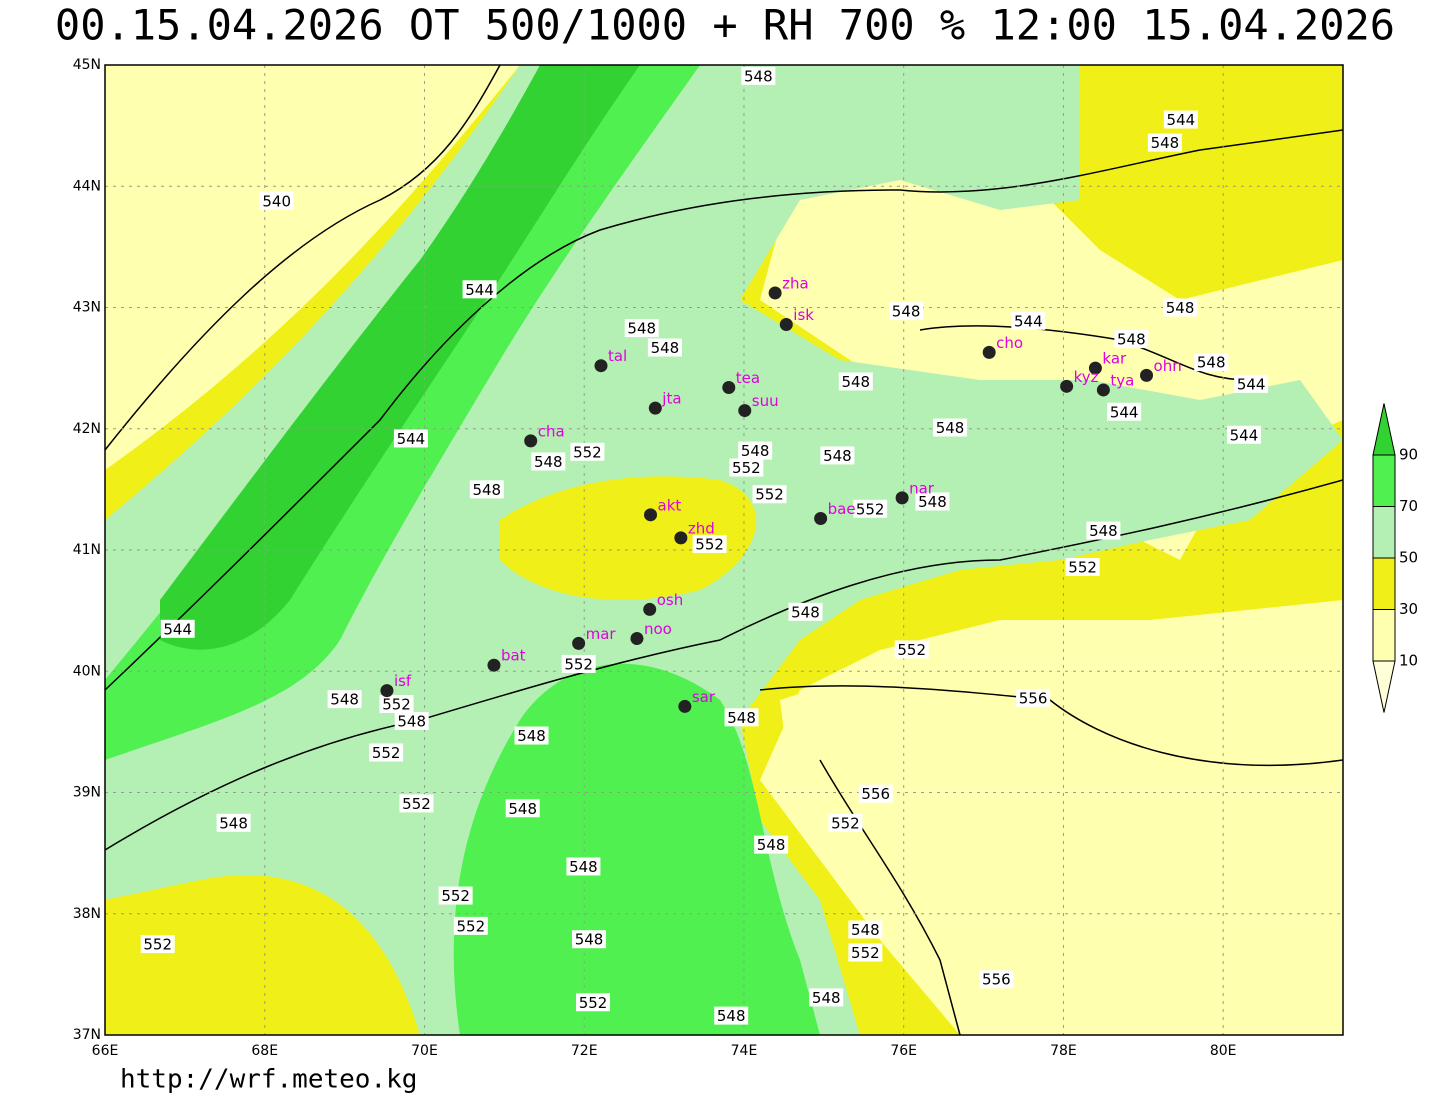 The height and width of the screenshot is (1104, 1450). What do you see at coordinates (1384, 635) in the screenshot?
I see `colorbar-segment` at bounding box center [1384, 635].